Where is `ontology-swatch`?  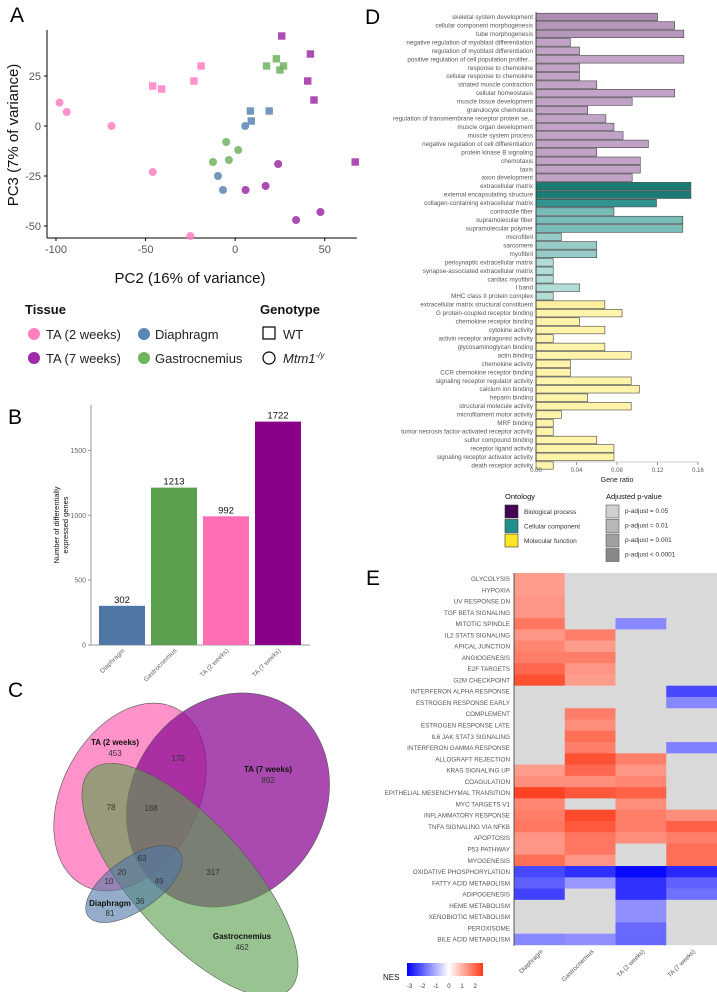
ontology-swatch is located at coordinates (511, 526).